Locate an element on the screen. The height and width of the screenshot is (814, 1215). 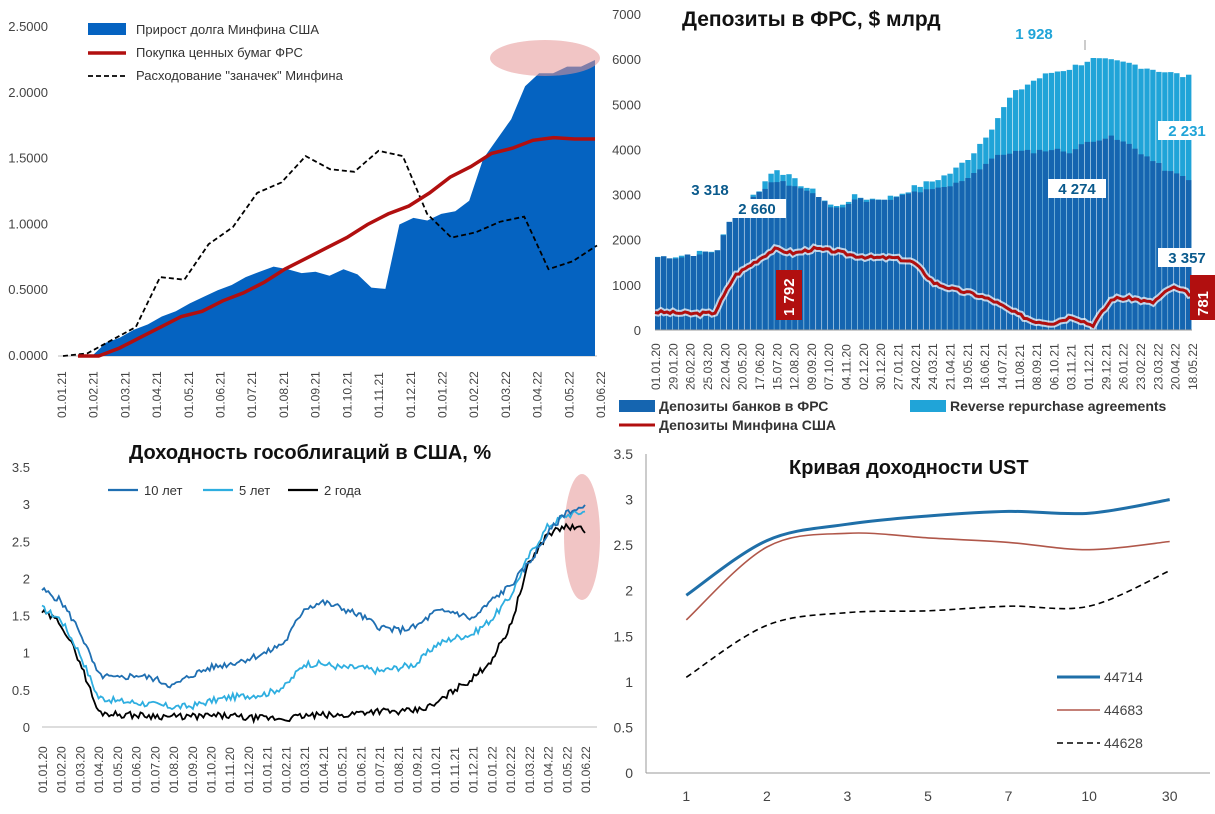
legend-label: 5 лет is located at coordinates (254, 490).